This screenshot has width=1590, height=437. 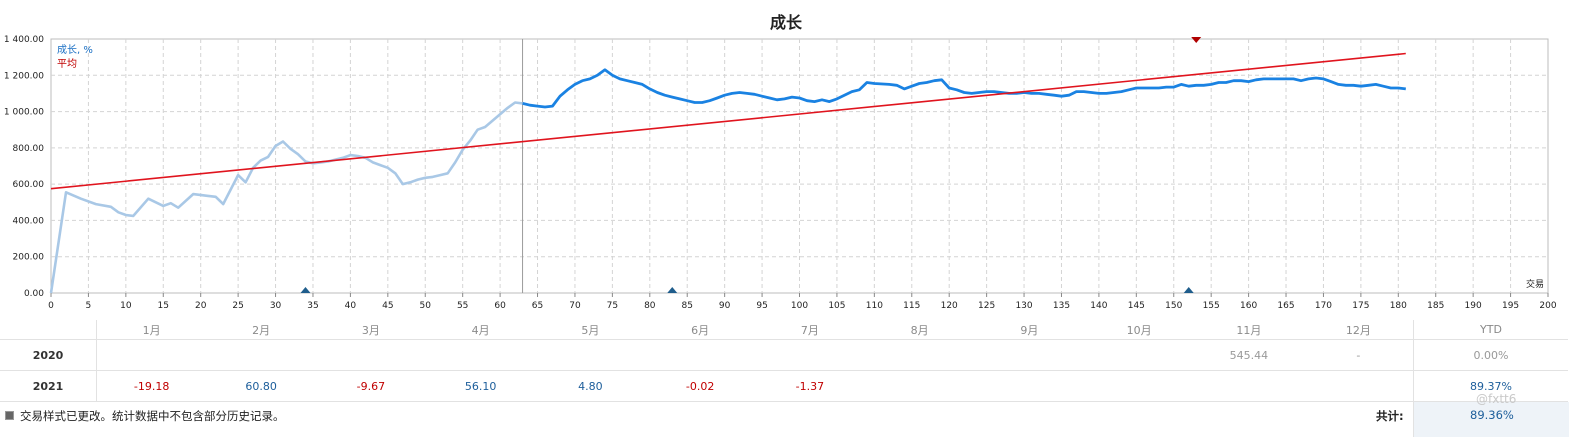 What do you see at coordinates (537, 306) in the screenshot?
I see `x-tick-label: 65` at bounding box center [537, 306].